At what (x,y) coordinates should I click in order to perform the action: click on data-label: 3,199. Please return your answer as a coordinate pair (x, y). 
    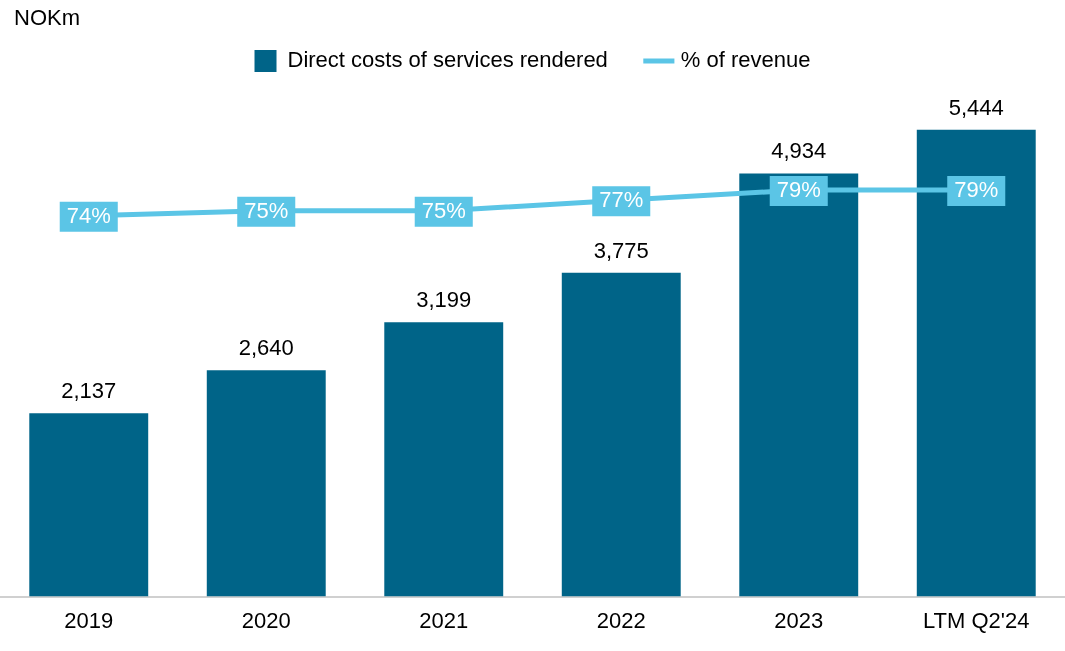
    Looking at the image, I should click on (444, 300).